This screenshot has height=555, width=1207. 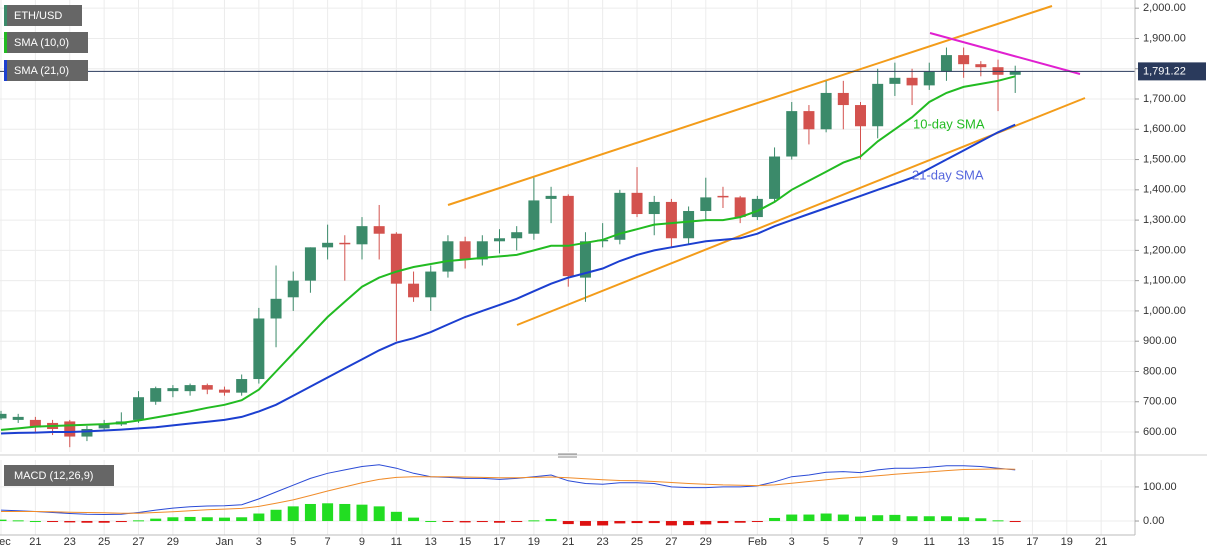 What do you see at coordinates (567, 455) in the screenshot?
I see `pane-handle` at bounding box center [567, 455].